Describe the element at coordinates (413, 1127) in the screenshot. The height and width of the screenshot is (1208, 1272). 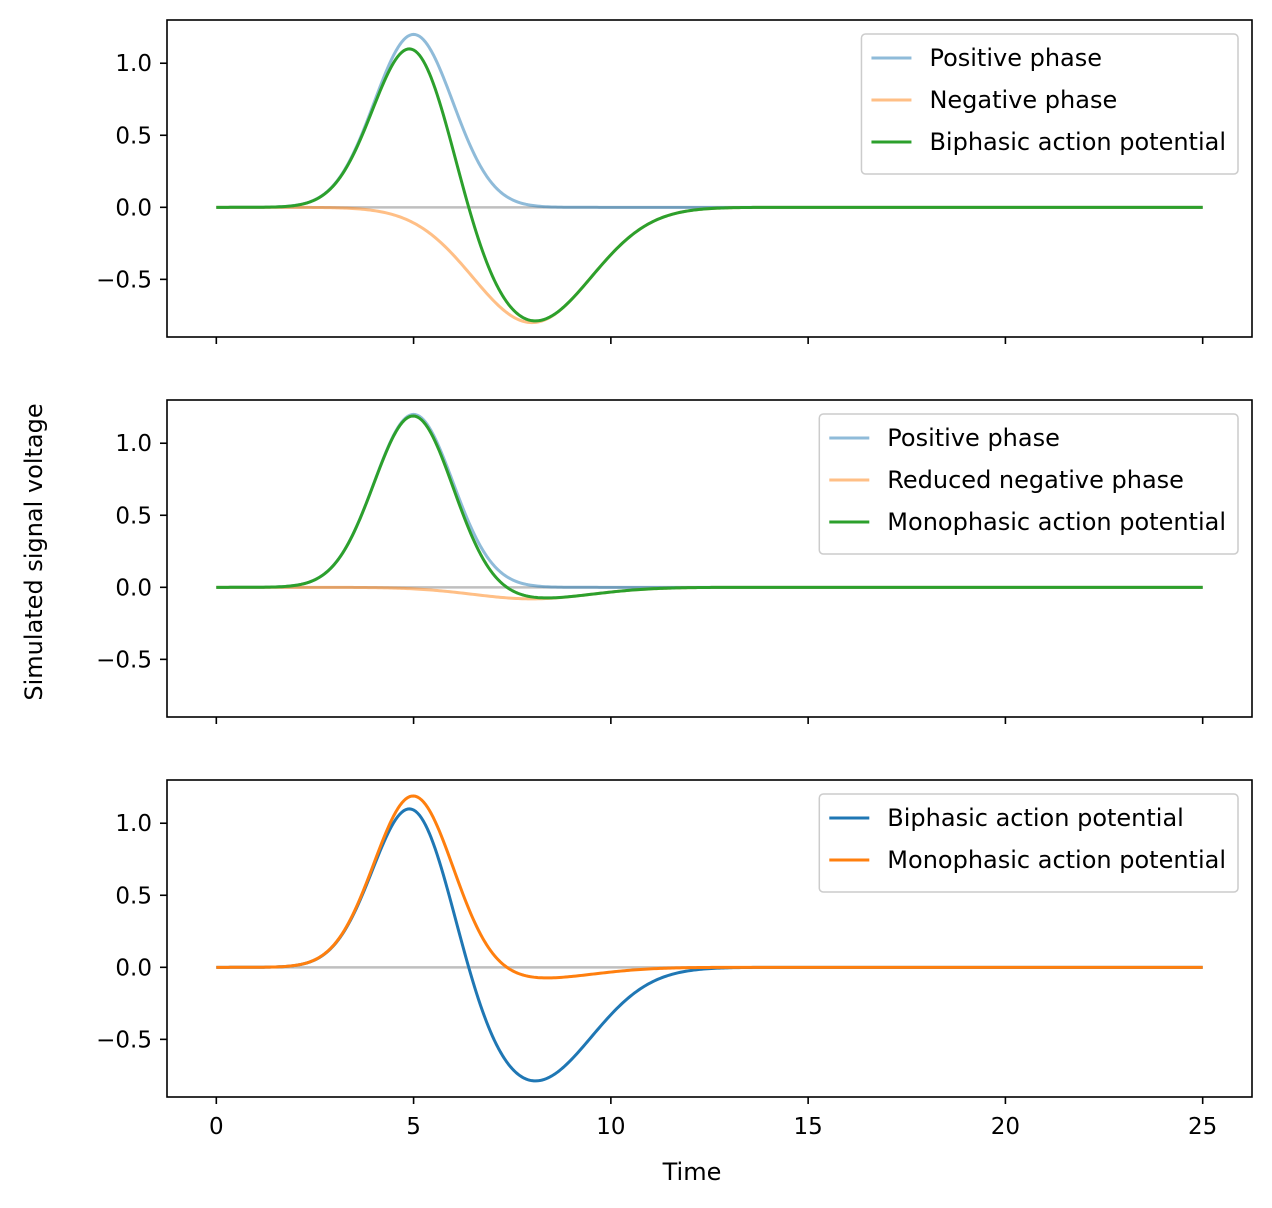
I see `x-tick-label: 5` at that location.